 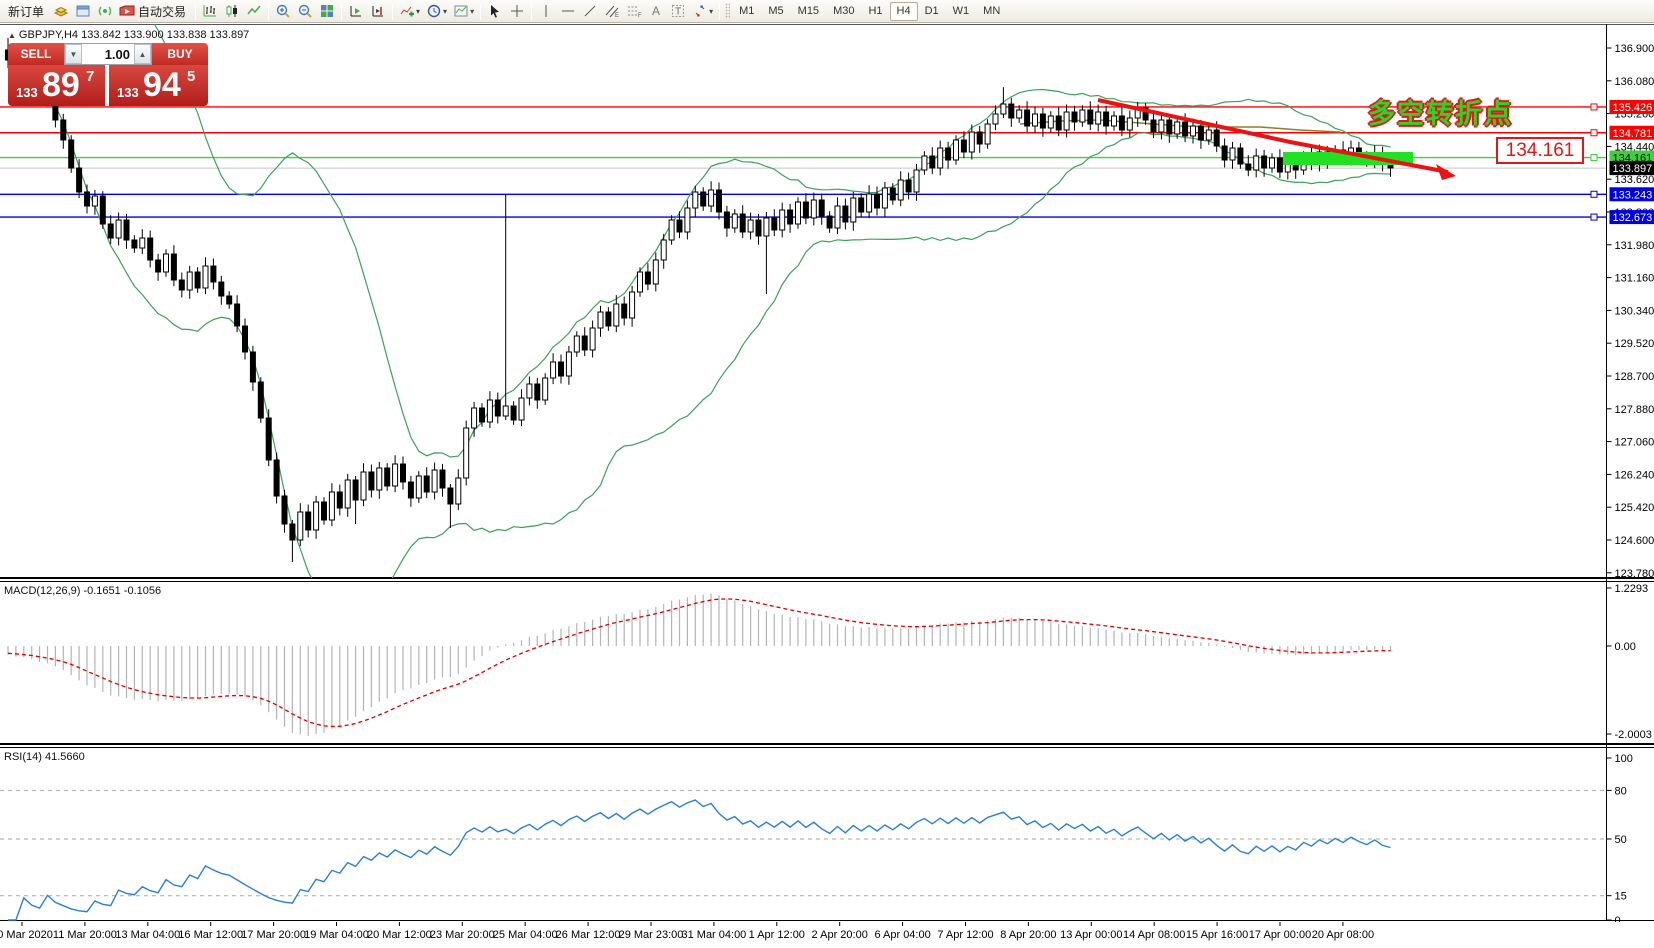 I want to click on timeframe-m5: M5, so click(x=776, y=11).